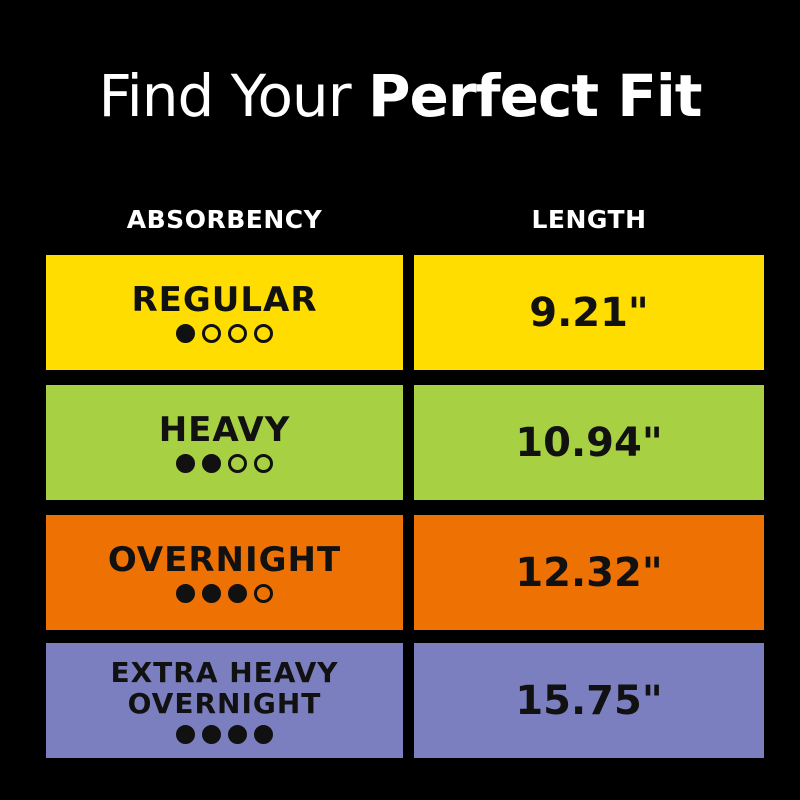 The image size is (800, 800). I want to click on page-title: Find Your Perfect Fit, so click(400, 96).